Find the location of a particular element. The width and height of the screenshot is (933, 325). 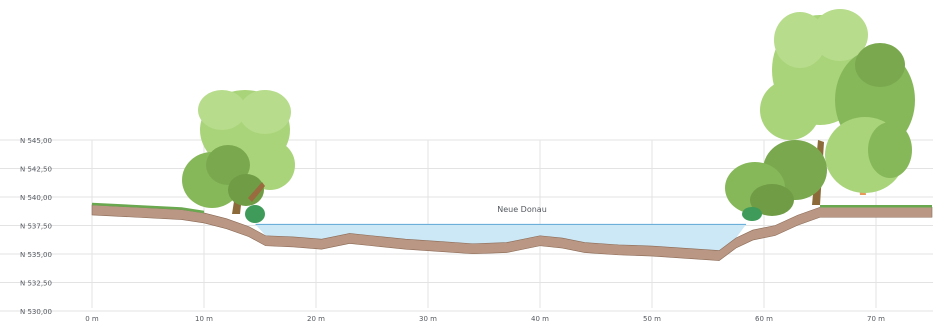

x-tick-label: 10 m is located at coordinates (204, 319).